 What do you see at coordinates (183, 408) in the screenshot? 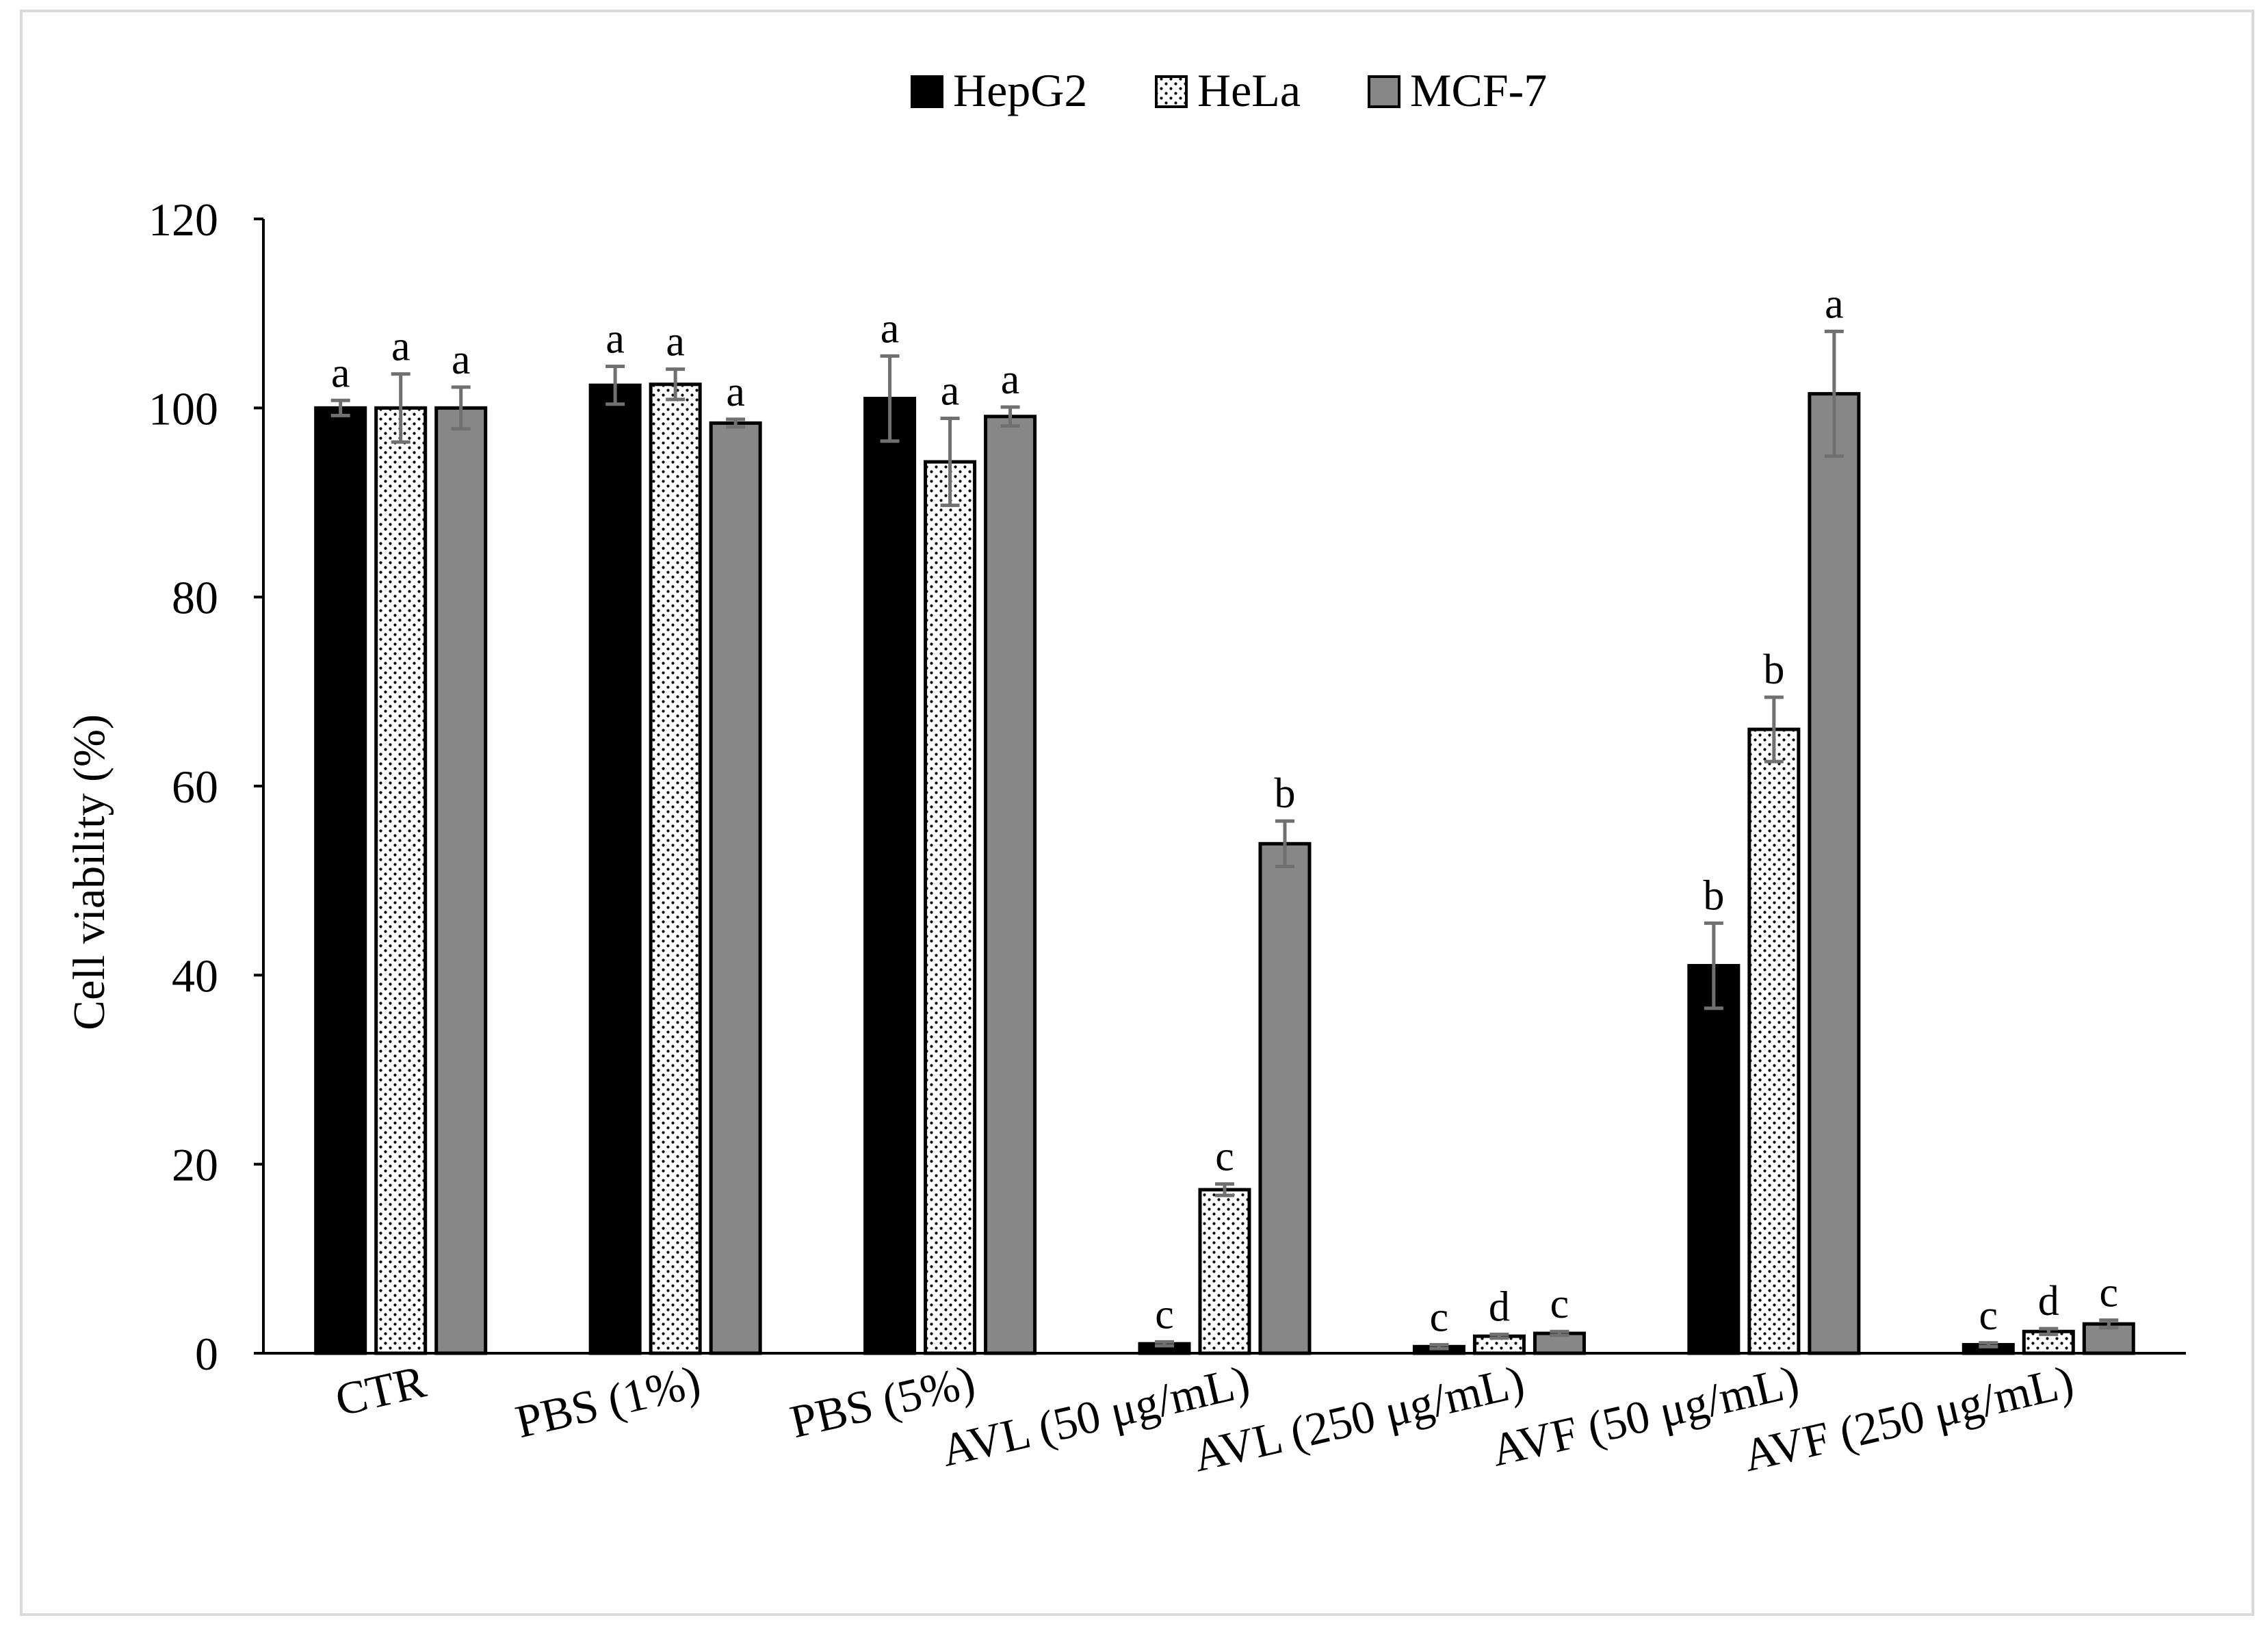
I see `y-tick-label: 100` at bounding box center [183, 408].